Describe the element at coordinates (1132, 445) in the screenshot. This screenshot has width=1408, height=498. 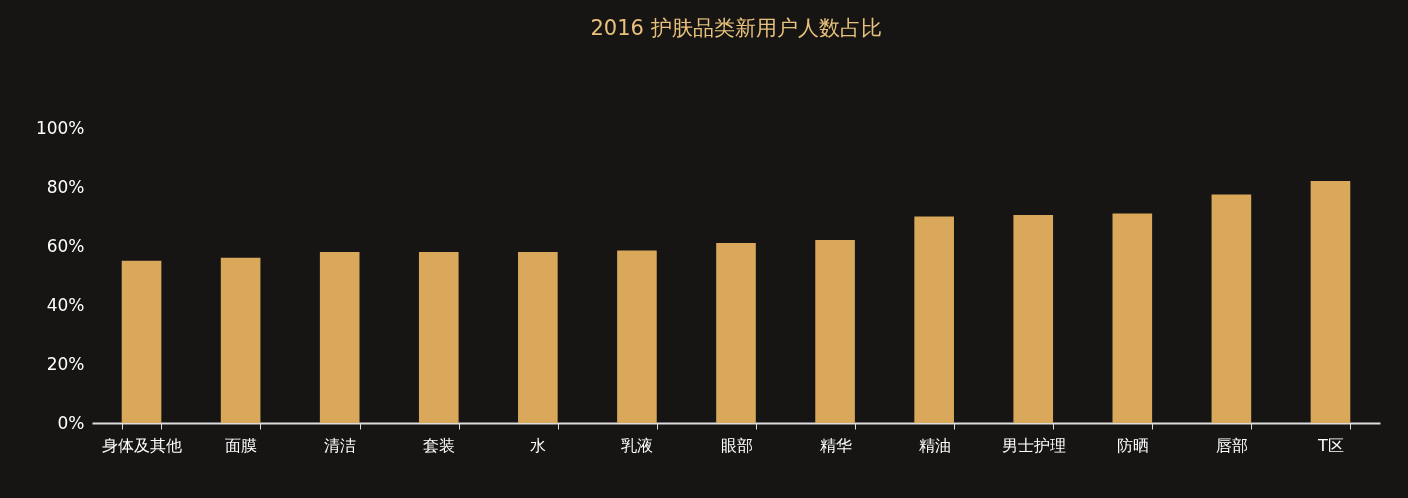
I see `x-tick-label: 防晒` at that location.